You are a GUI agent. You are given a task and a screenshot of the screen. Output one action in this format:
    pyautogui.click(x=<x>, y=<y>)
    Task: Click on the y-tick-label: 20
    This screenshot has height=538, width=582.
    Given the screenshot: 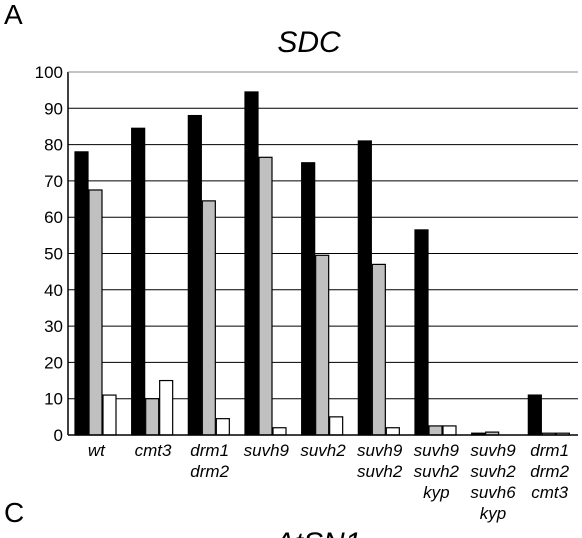 What is the action you would take?
    pyautogui.click(x=53, y=362)
    